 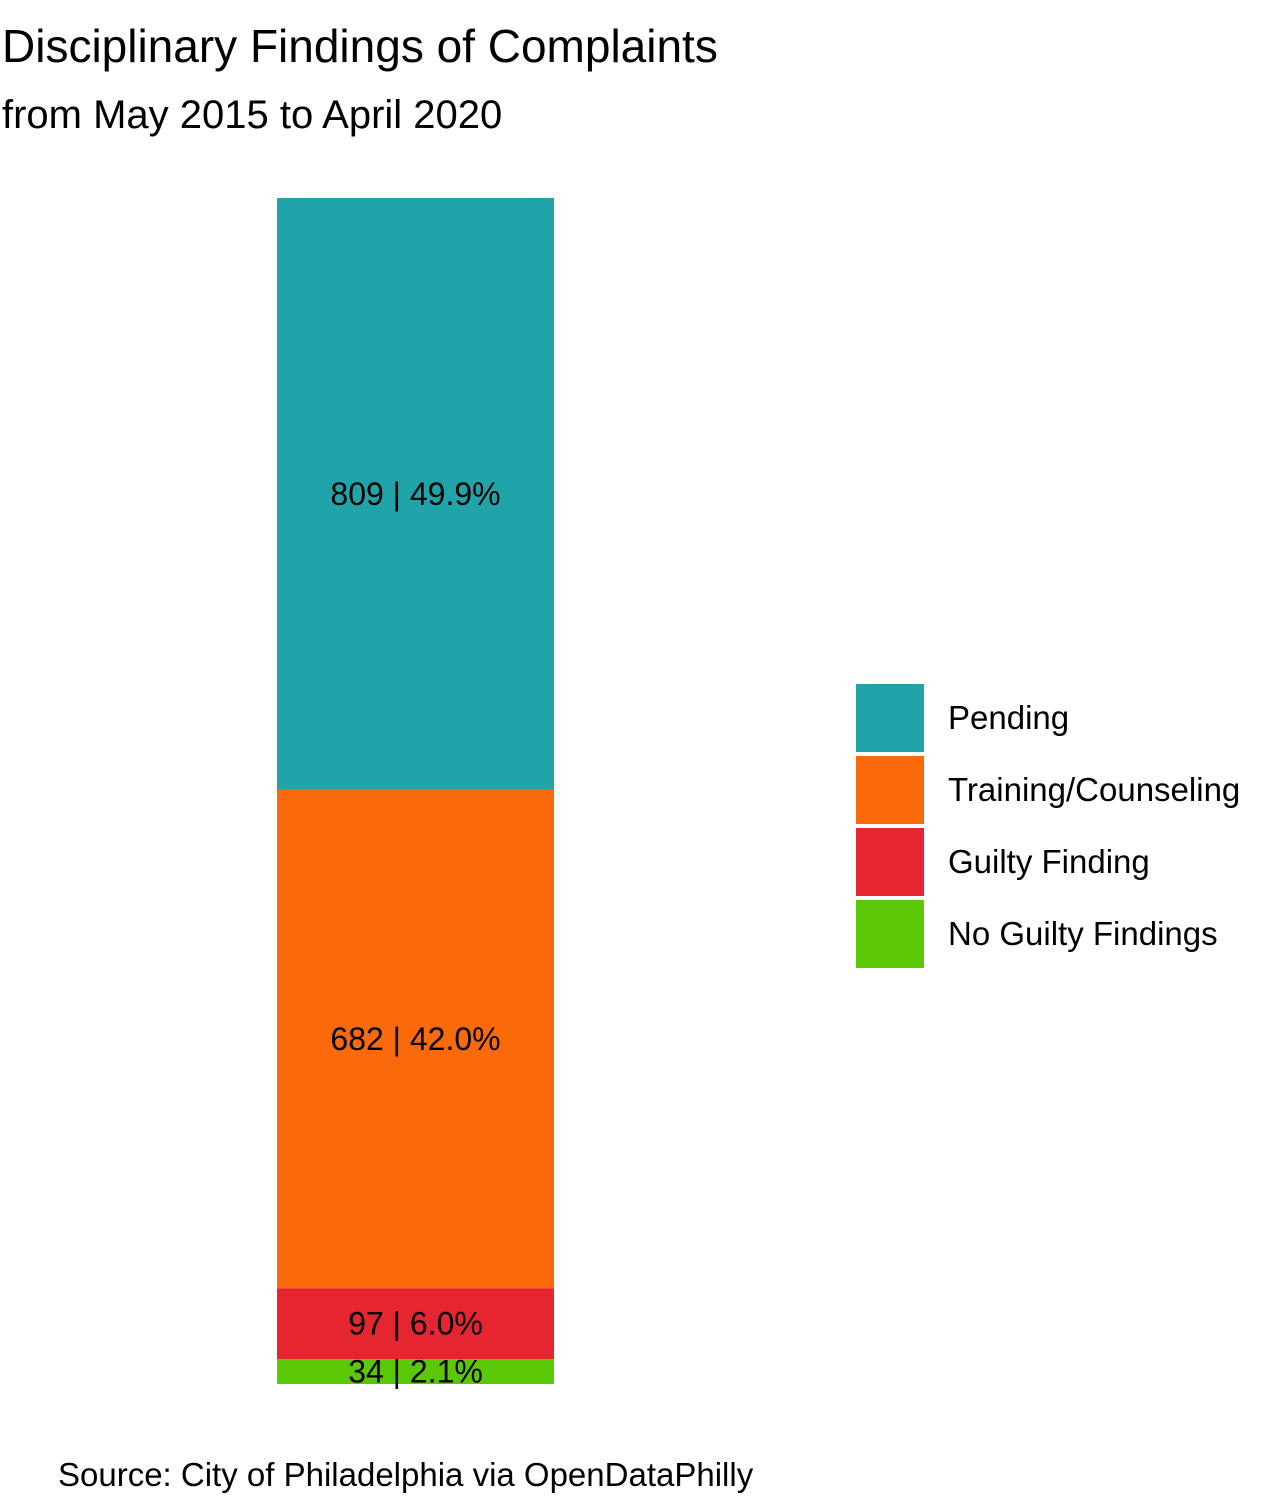 I want to click on data-label-pending: 809 | 49.9%, so click(x=415, y=494).